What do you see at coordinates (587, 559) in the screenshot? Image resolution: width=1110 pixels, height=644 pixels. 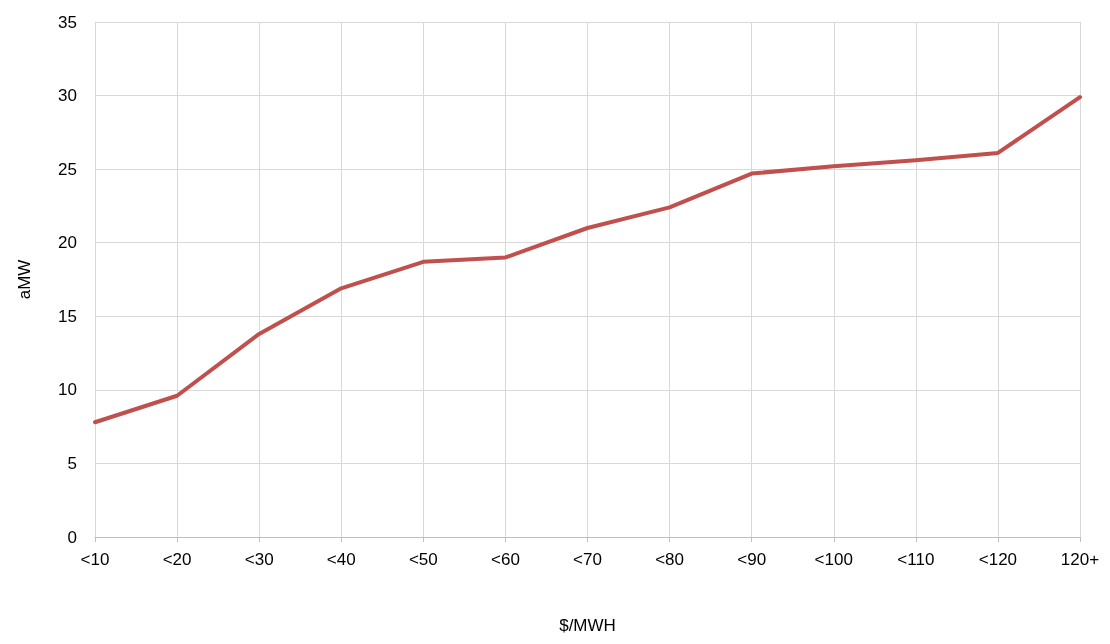 I see `x-tick-label: <70` at bounding box center [587, 559].